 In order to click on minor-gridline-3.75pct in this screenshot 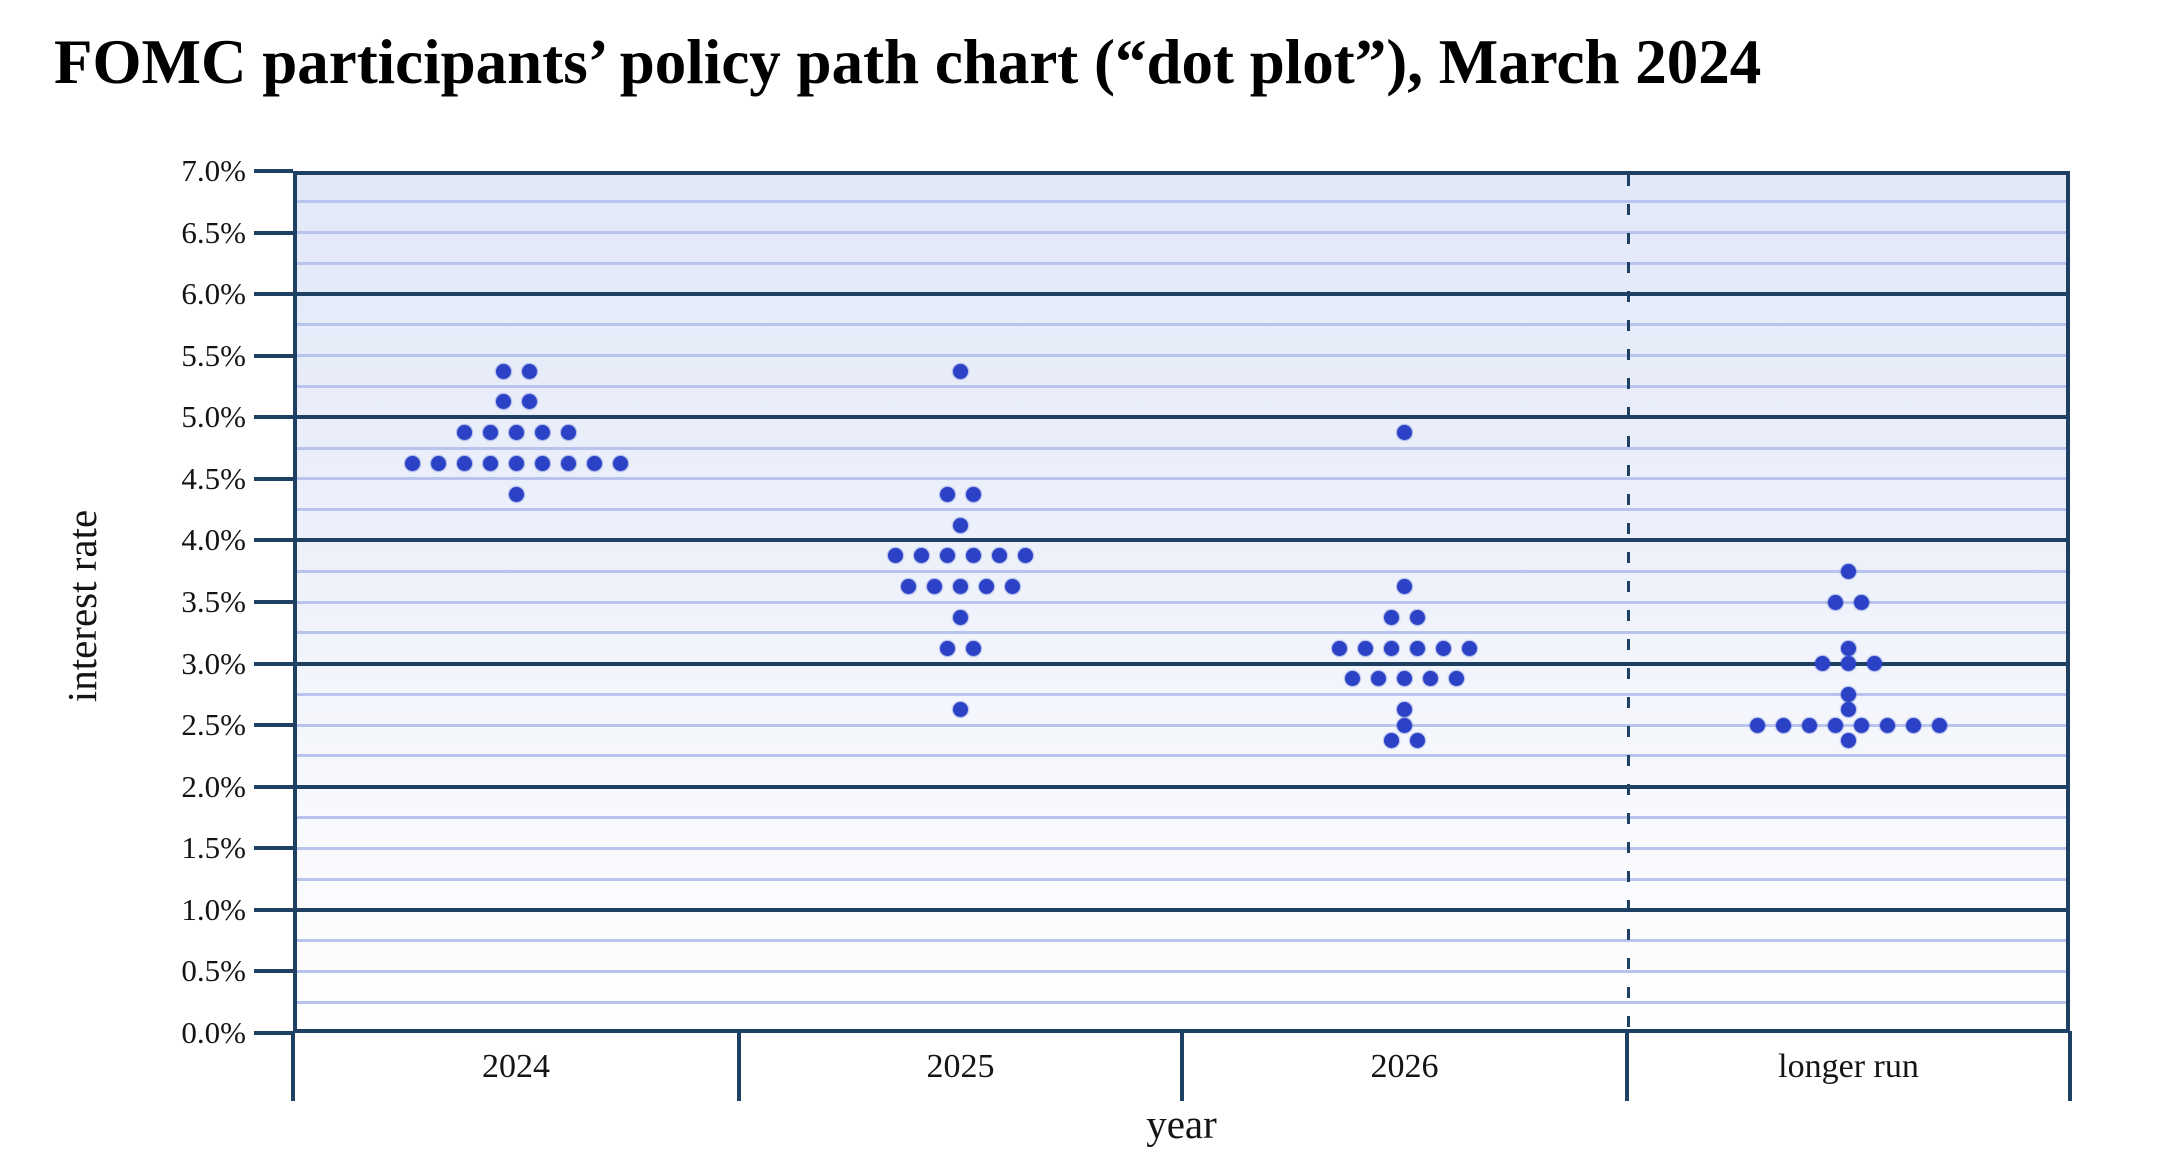, I will do `click(1181, 571)`.